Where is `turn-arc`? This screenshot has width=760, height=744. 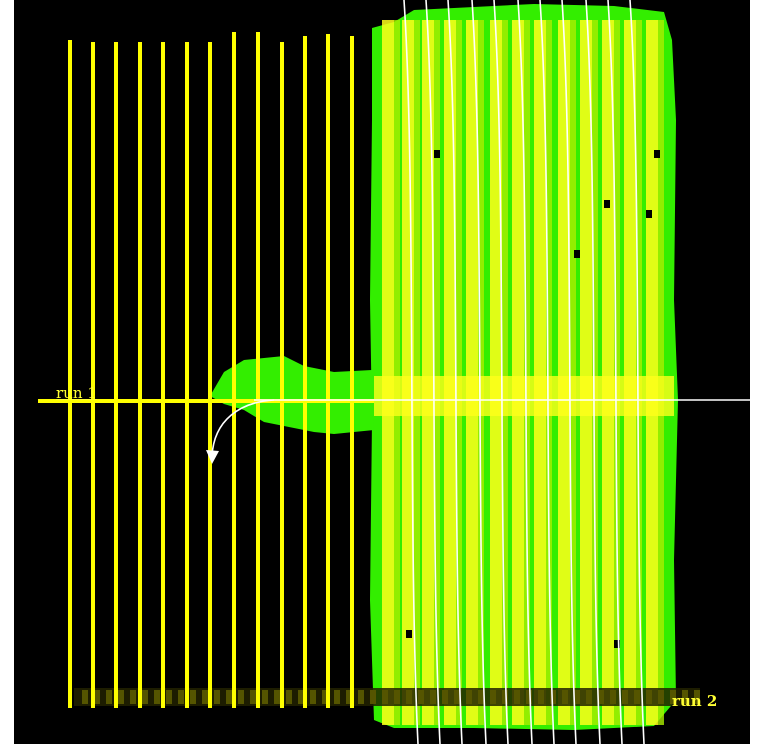
turn-arc is located at coordinates (243, 428).